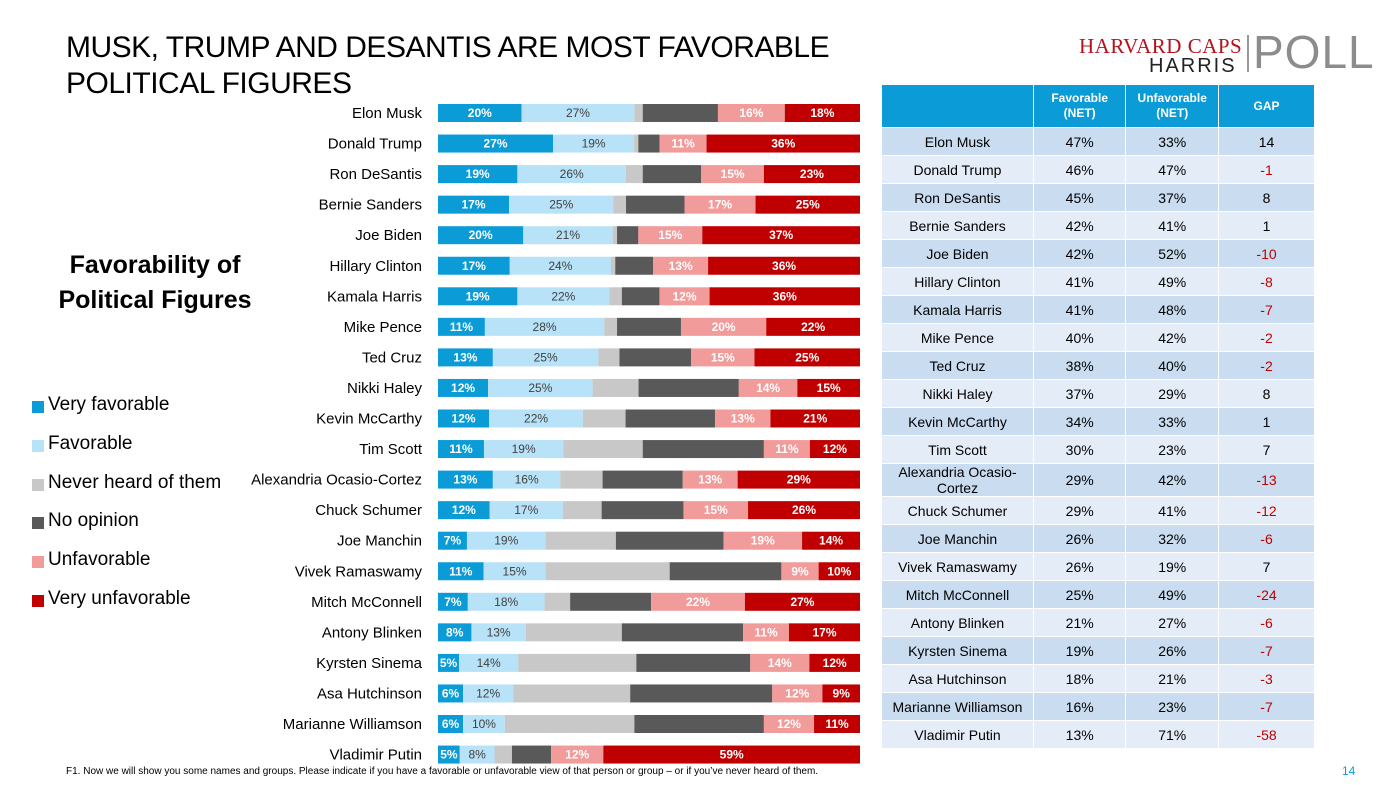  What do you see at coordinates (392, 357) in the screenshot?
I see `category-label: Ted Cruz` at bounding box center [392, 357].